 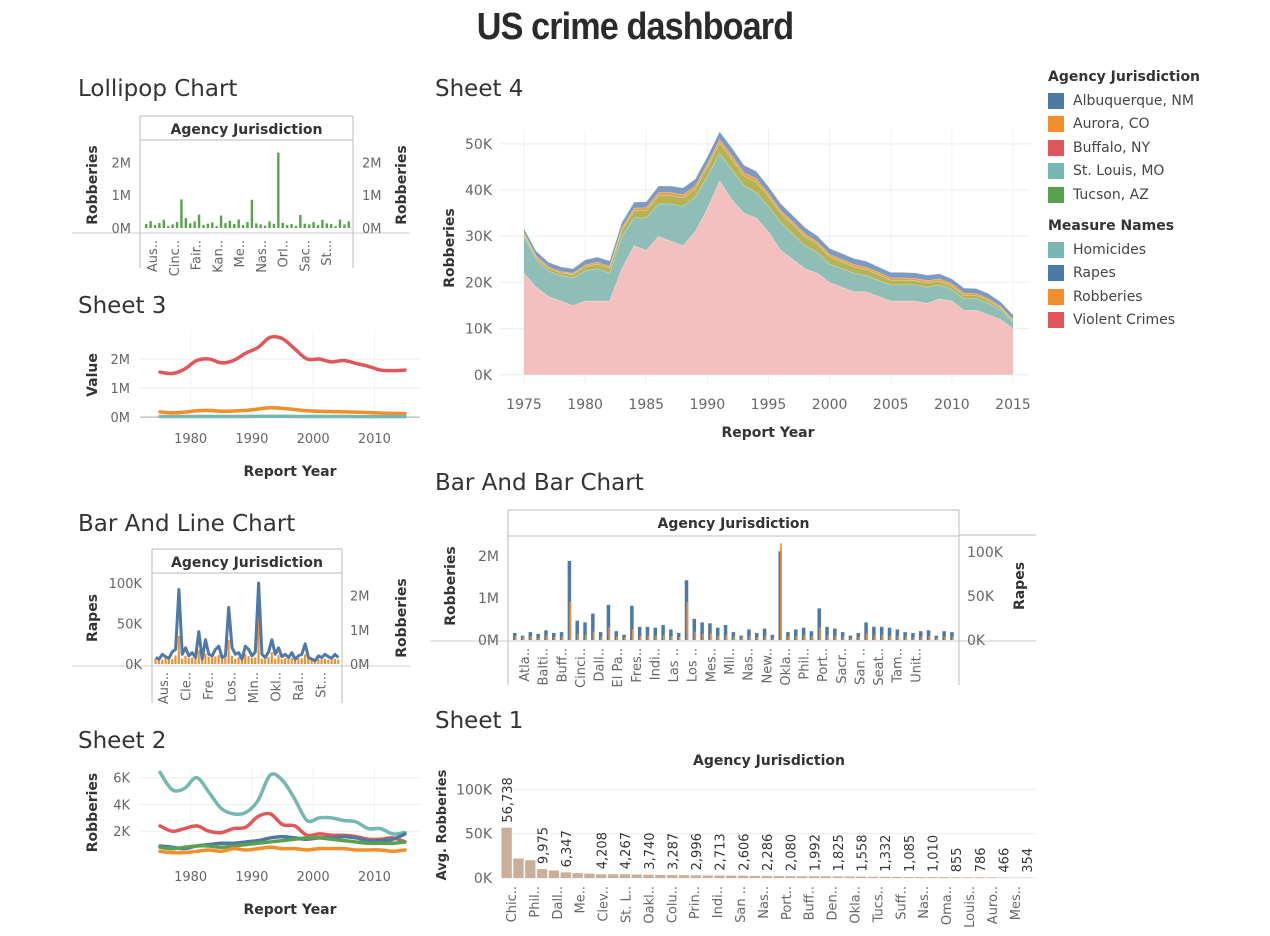 What do you see at coordinates (672, 904) in the screenshot?
I see `sheet1-xtick-label: Colu..` at bounding box center [672, 904].